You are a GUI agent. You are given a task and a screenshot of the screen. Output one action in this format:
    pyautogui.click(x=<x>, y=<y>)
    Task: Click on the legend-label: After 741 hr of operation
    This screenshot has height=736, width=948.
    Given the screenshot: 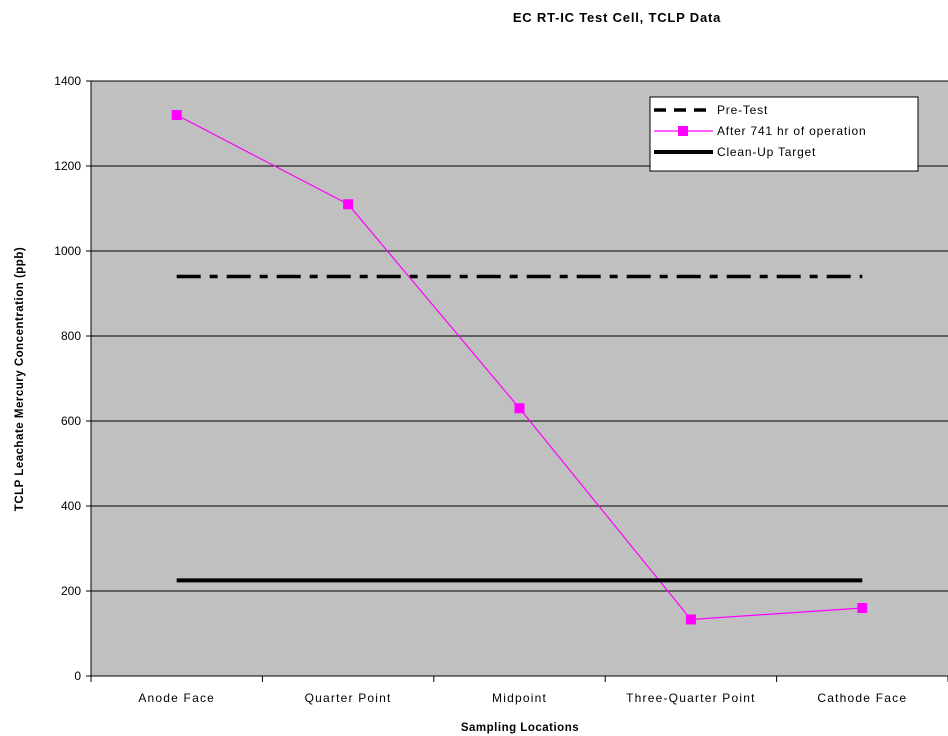 What is the action you would take?
    pyautogui.click(x=791, y=131)
    